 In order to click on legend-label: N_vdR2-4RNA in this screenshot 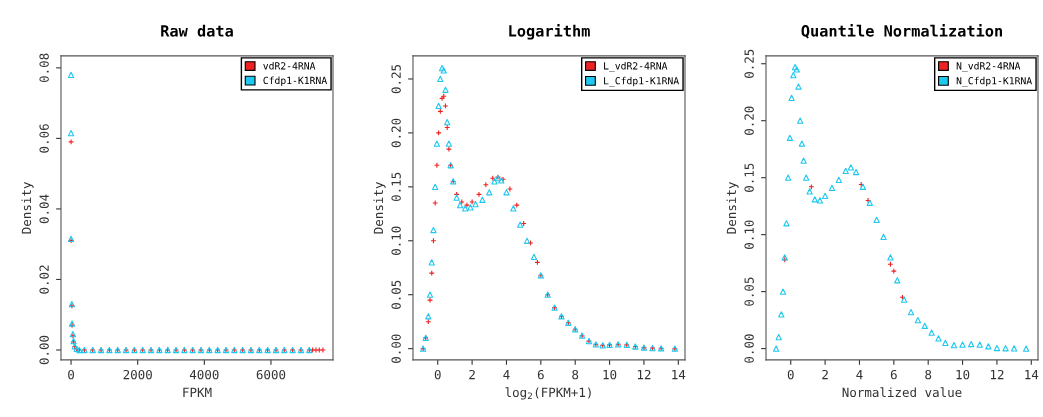, I will do `click(988, 67)`.